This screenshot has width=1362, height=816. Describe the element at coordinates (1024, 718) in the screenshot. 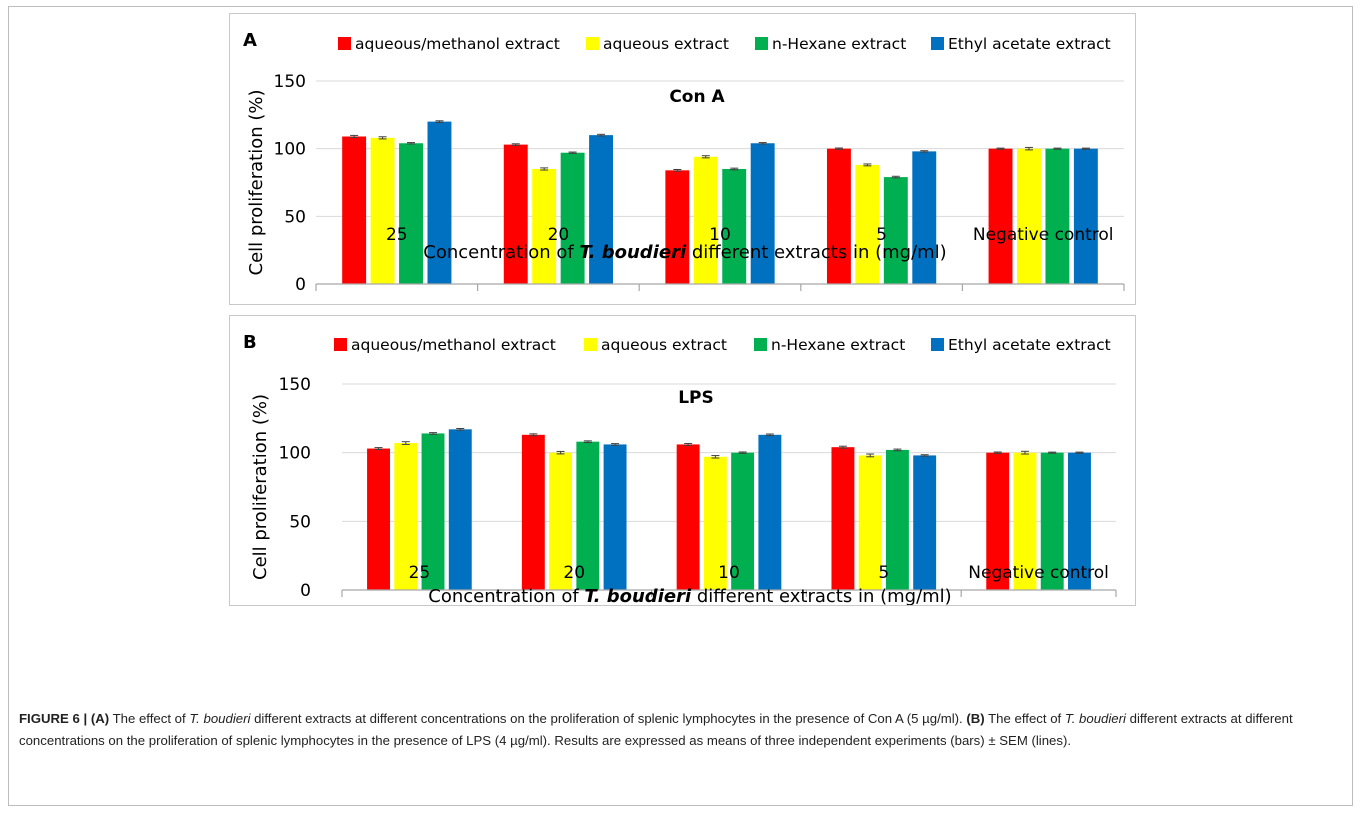

I see `caption-b-text-pre: The effect of` at that location.